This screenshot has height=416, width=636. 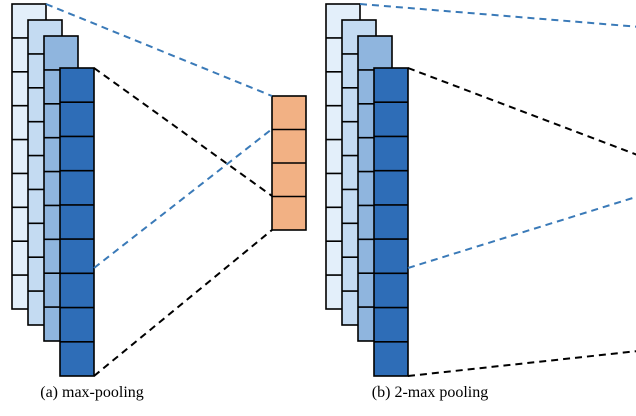 What do you see at coordinates (521, 232) in the screenshot?
I see `panel-1-blue-connector-bottom` at bounding box center [521, 232].